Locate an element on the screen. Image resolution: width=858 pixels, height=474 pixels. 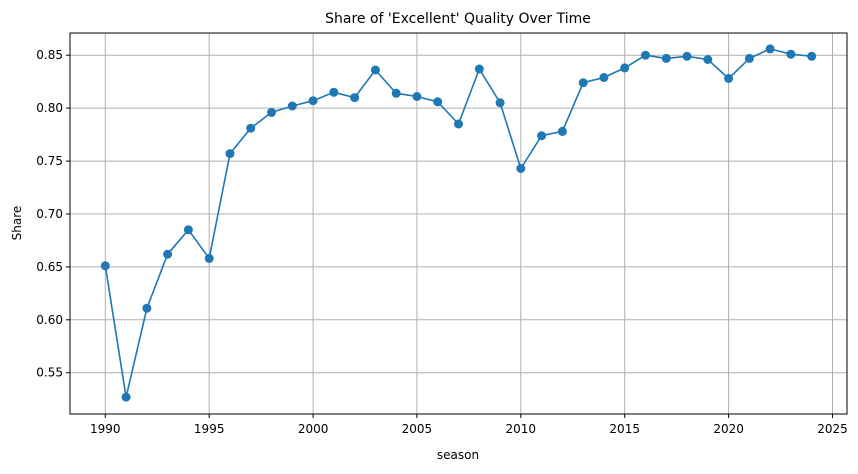
y-tick-label: 0.70 is located at coordinates (49, 214).